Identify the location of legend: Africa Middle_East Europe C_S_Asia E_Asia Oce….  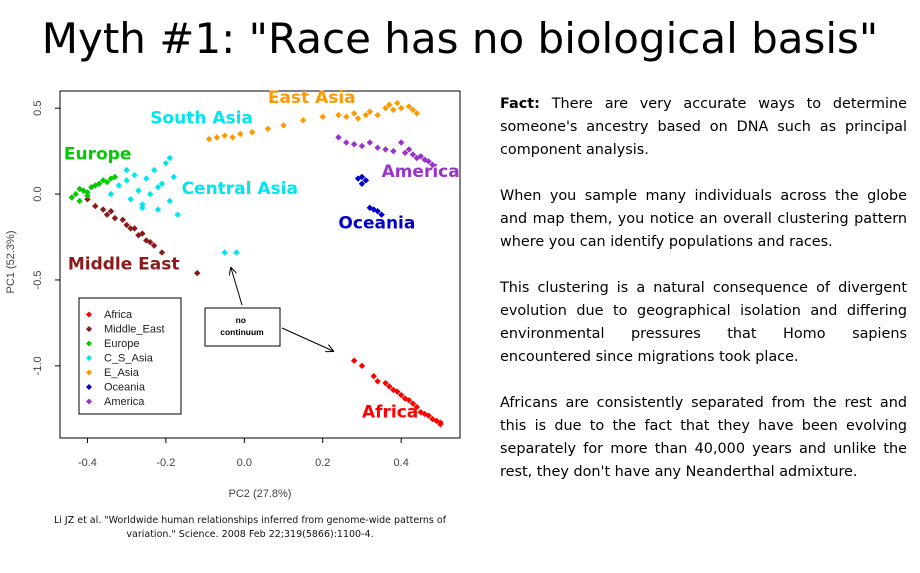
(130, 356).